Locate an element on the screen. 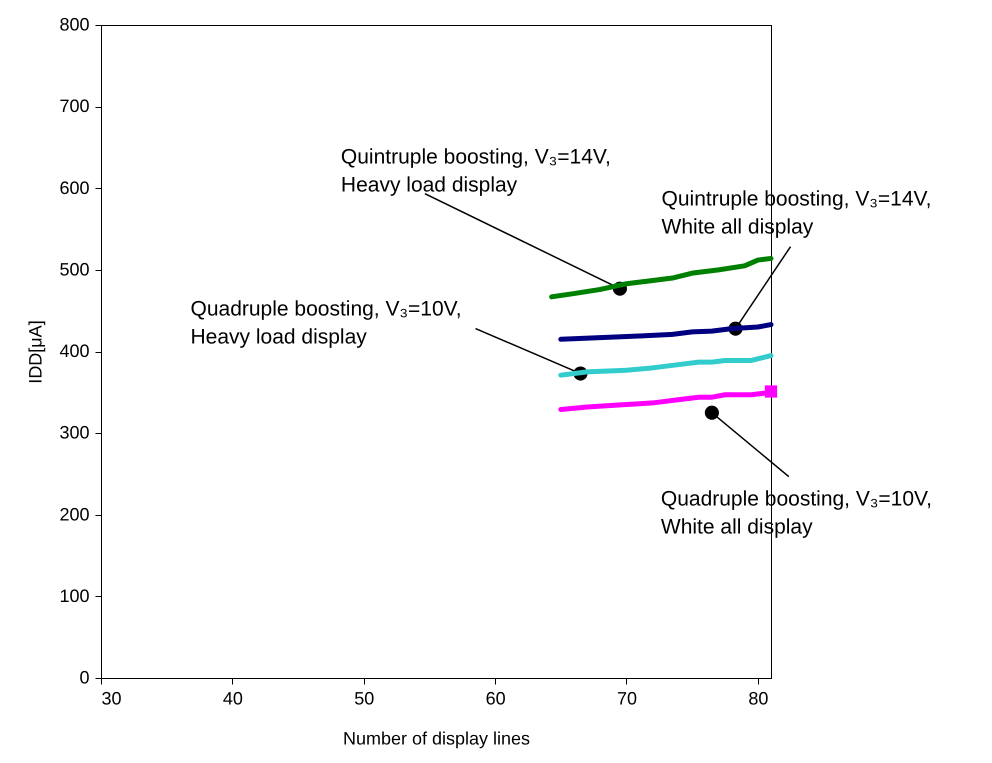 Image resolution: width=992 pixels, height=763 pixels. y-tick-label: 700 is located at coordinates (74, 106).